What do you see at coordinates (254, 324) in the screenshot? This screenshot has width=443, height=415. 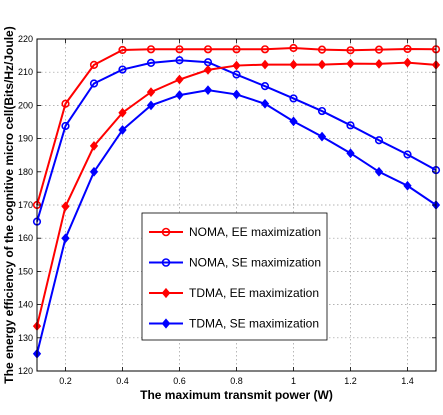 I see `legend-label: TDMA, SE maximization` at bounding box center [254, 324].